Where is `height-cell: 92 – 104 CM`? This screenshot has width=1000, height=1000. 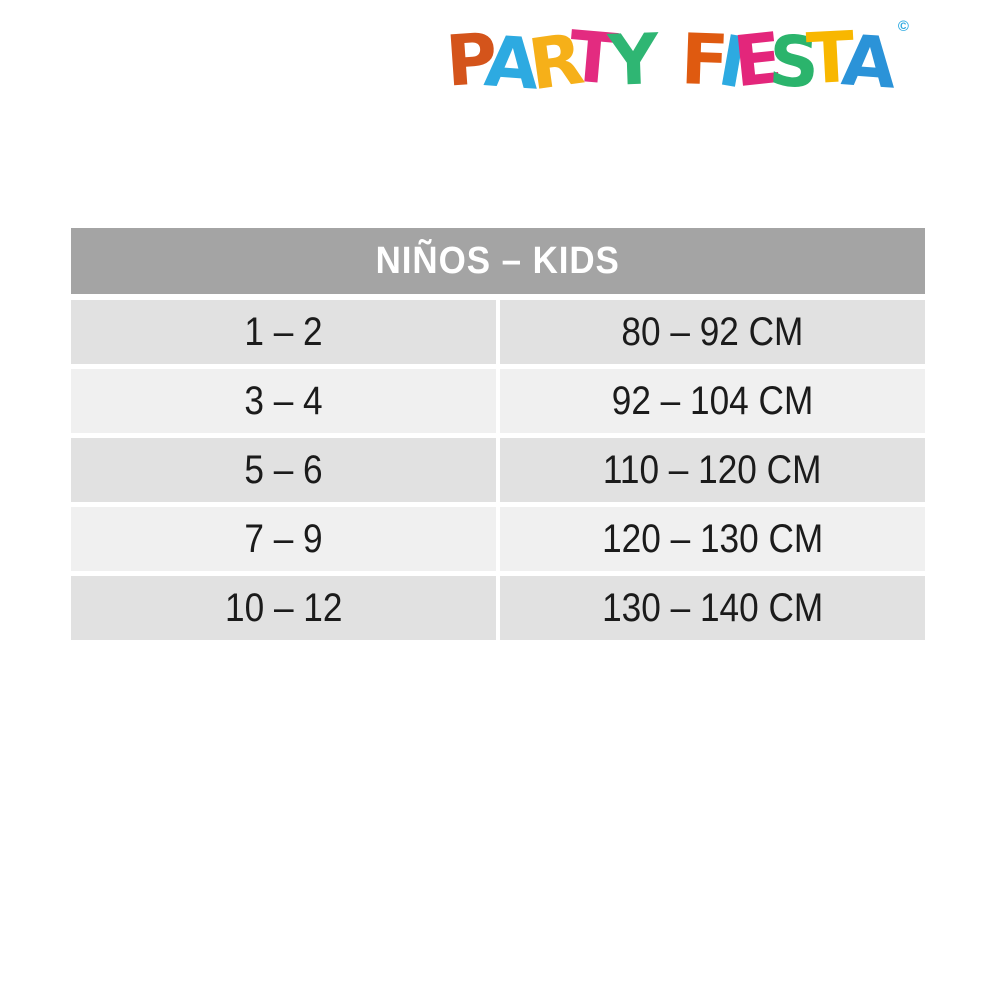 height-cell: 92 – 104 CM is located at coordinates (712, 401).